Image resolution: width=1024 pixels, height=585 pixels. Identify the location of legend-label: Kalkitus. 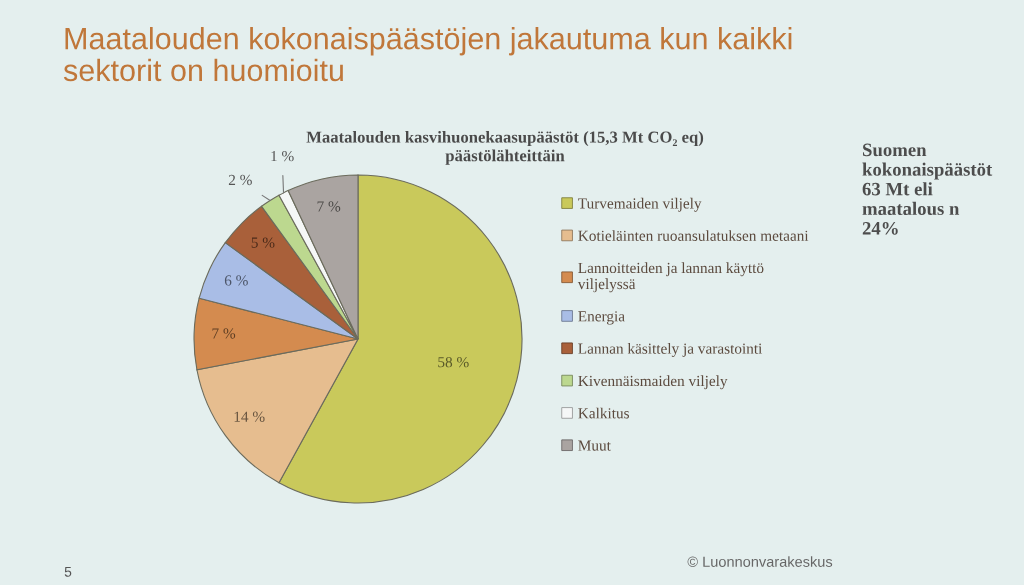
(604, 413).